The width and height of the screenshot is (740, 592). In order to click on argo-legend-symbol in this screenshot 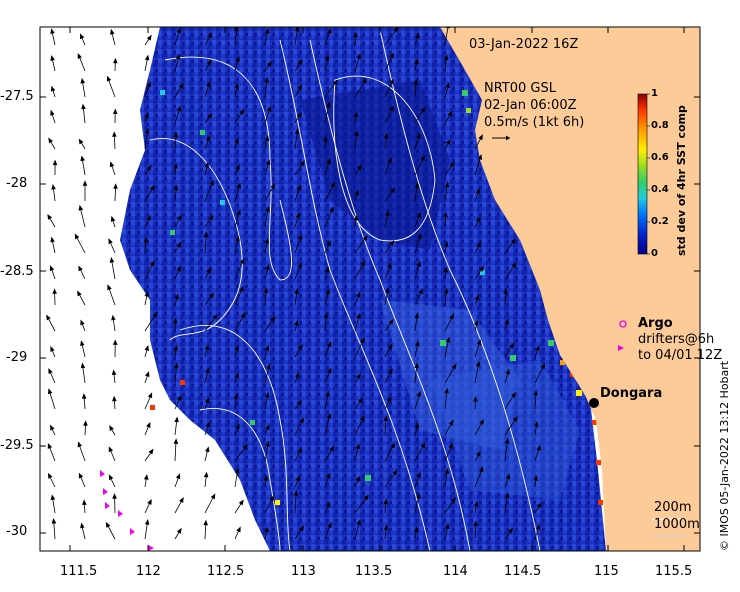, I will do `click(623, 324)`.